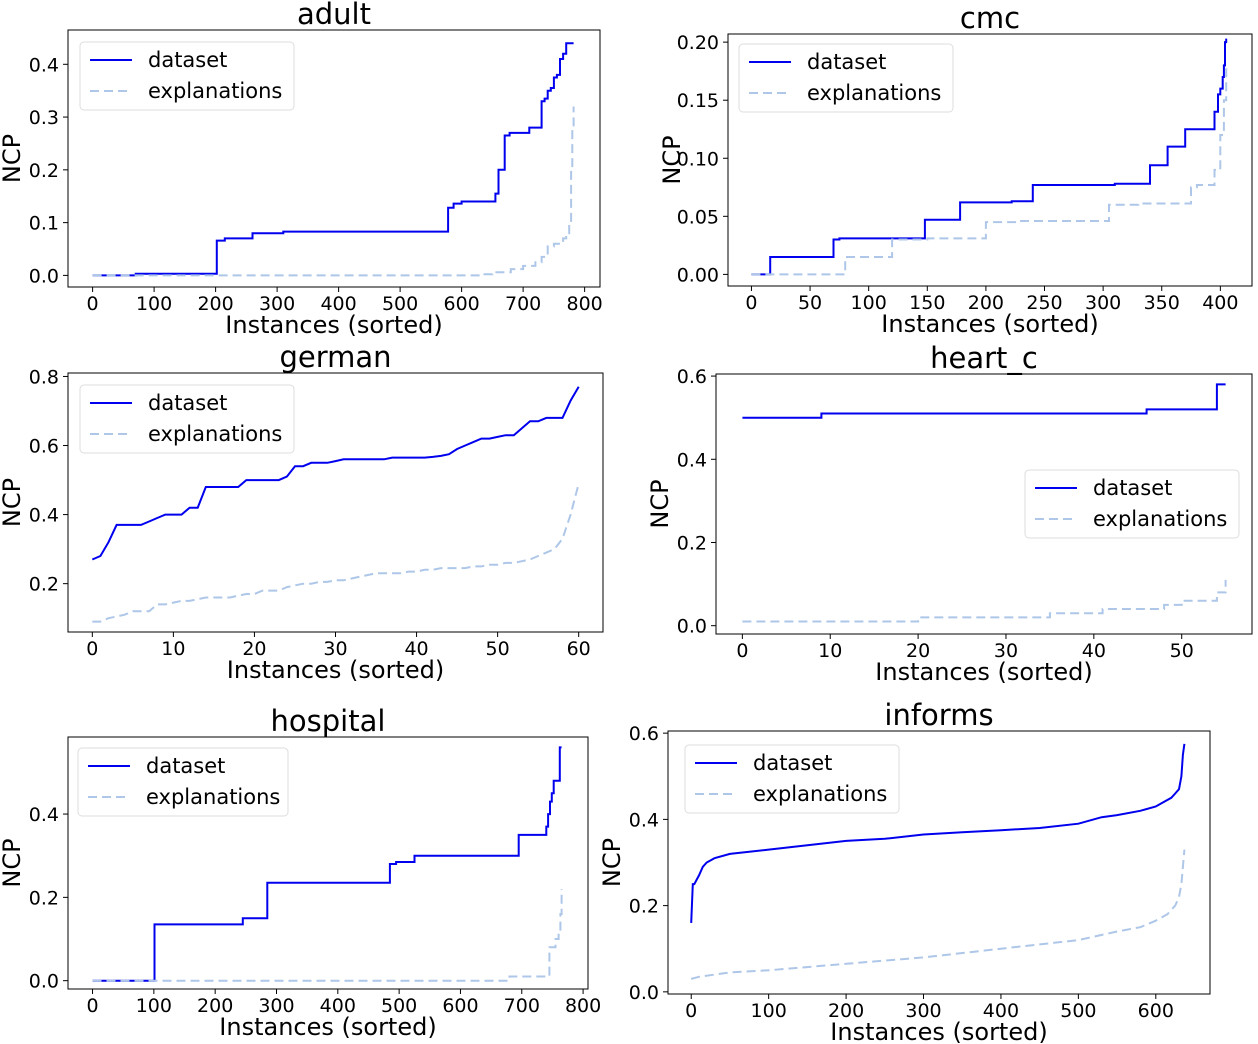 The height and width of the screenshot is (1044, 1258). What do you see at coordinates (44, 224) in the screenshot?
I see `y-tick-label: 0.1` at bounding box center [44, 224].